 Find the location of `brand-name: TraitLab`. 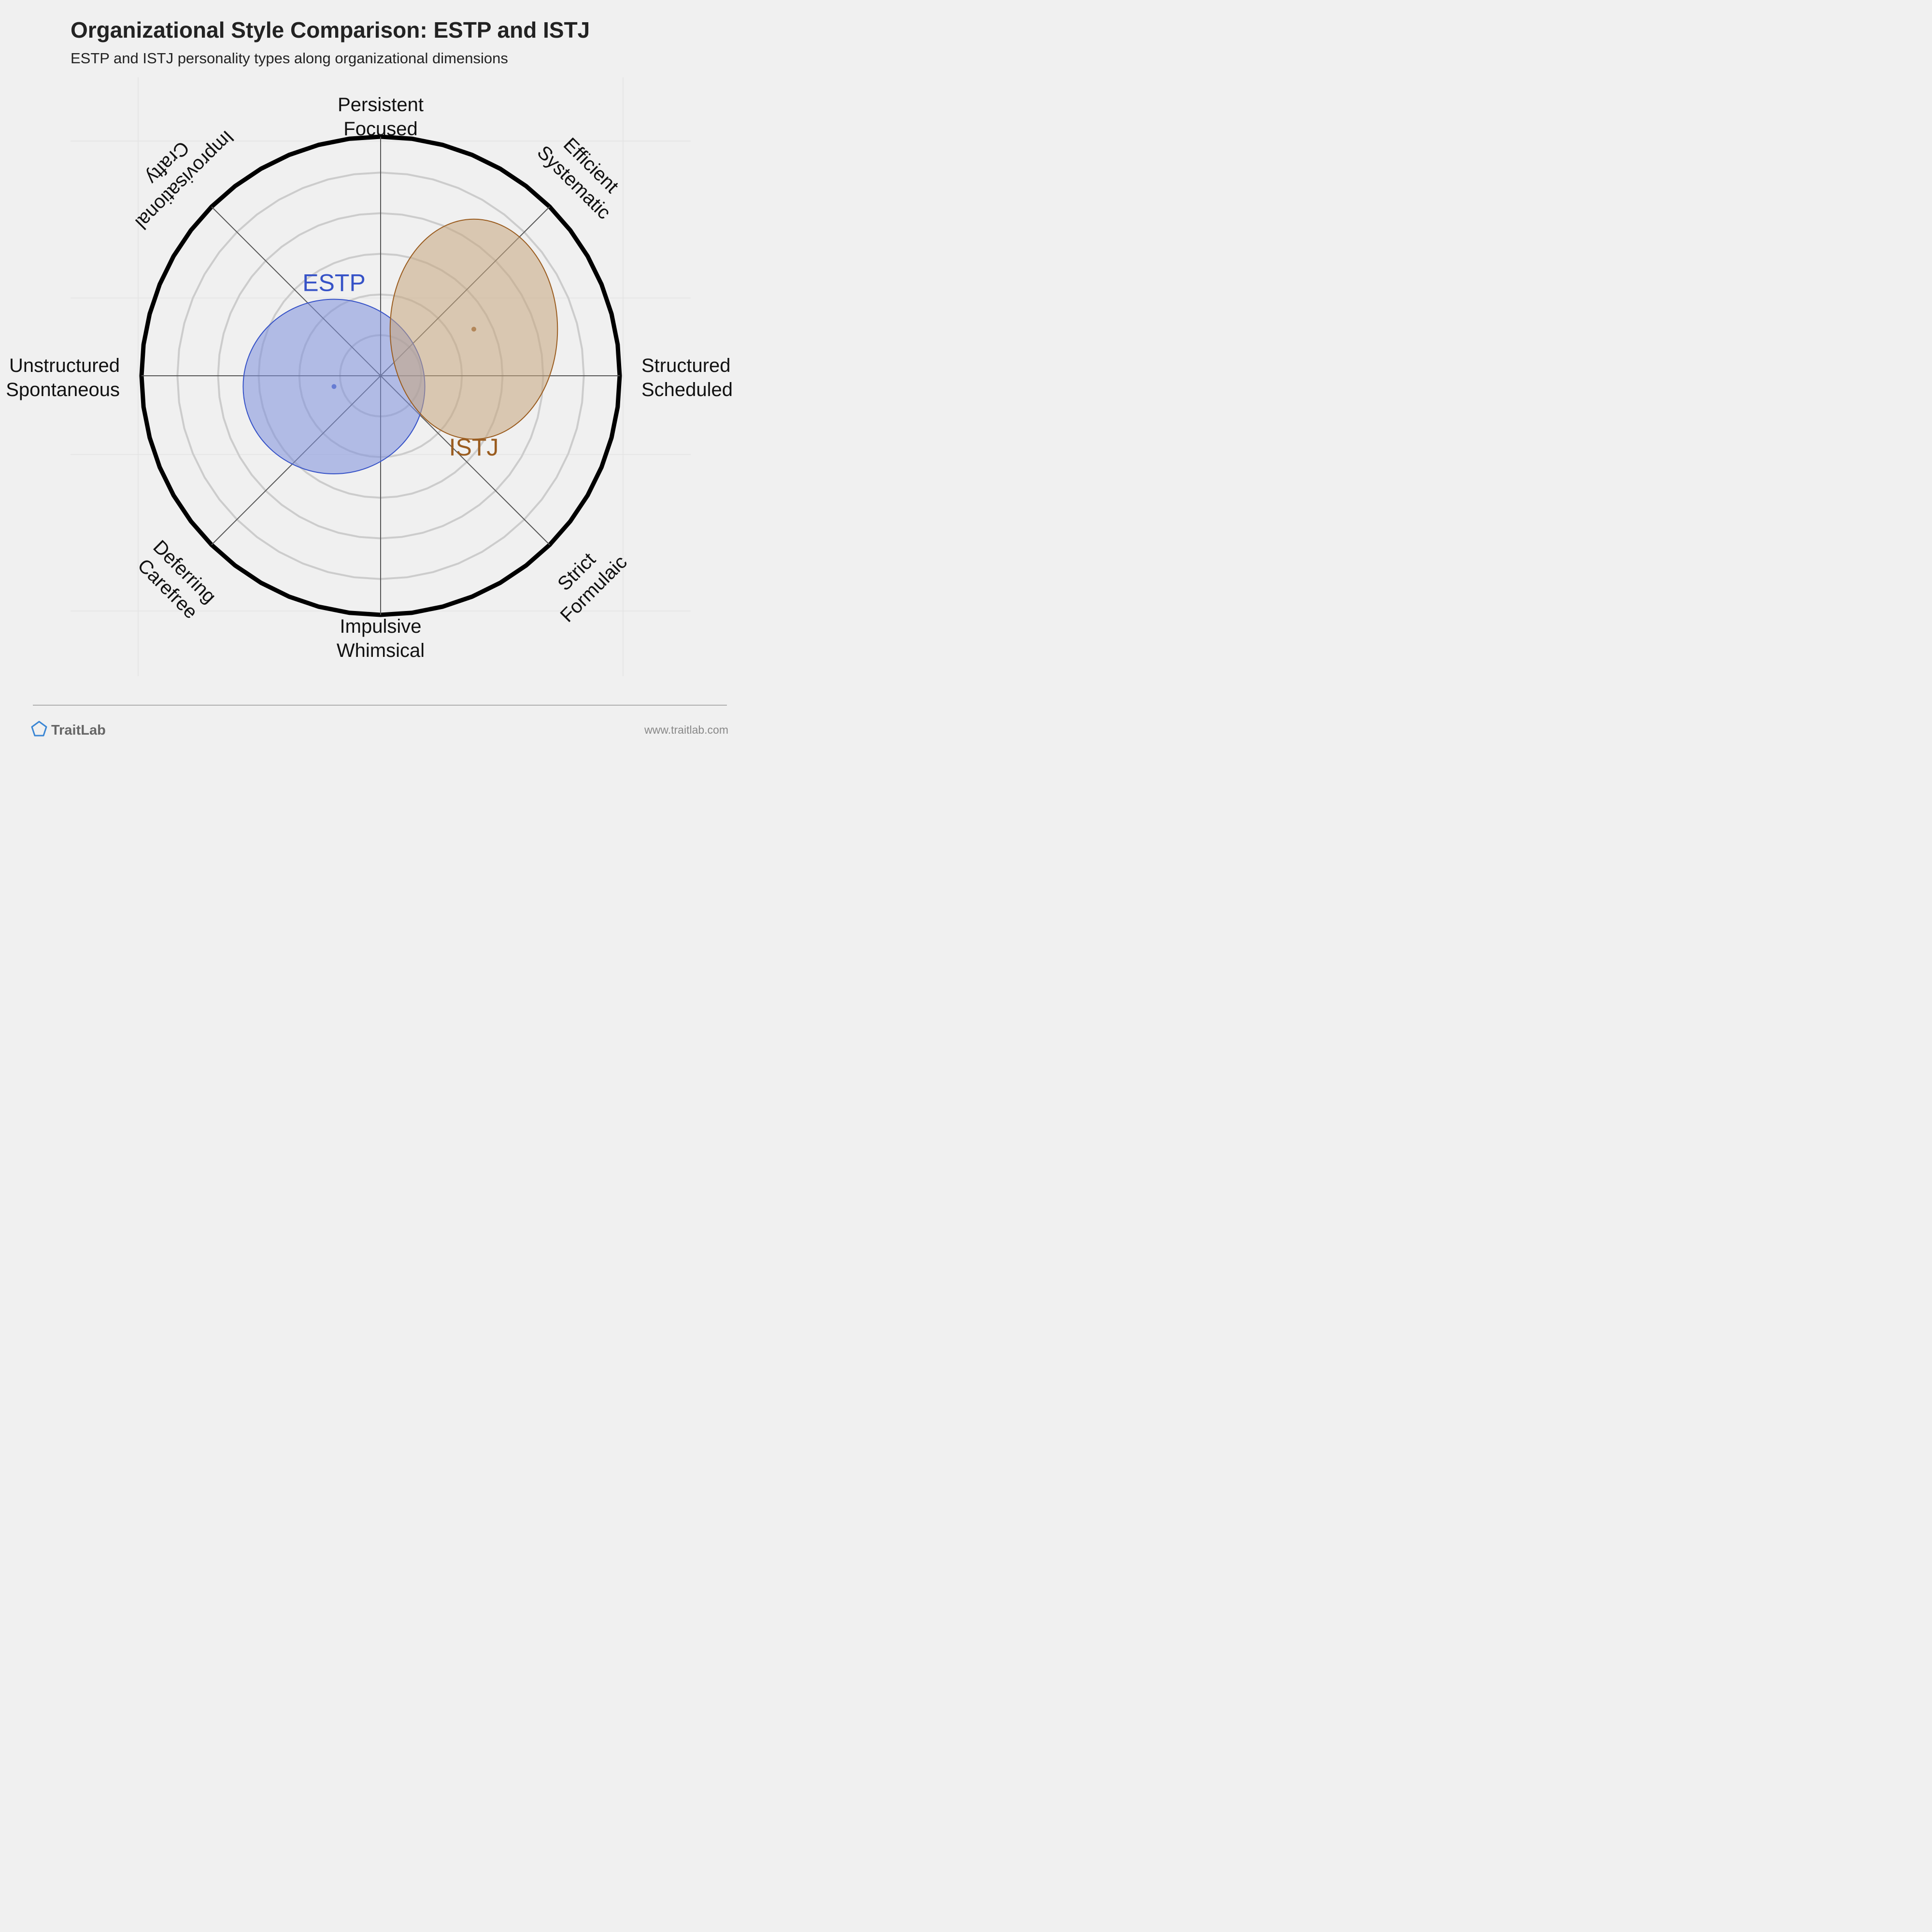

brand-name: TraitLab is located at coordinates (78, 730).